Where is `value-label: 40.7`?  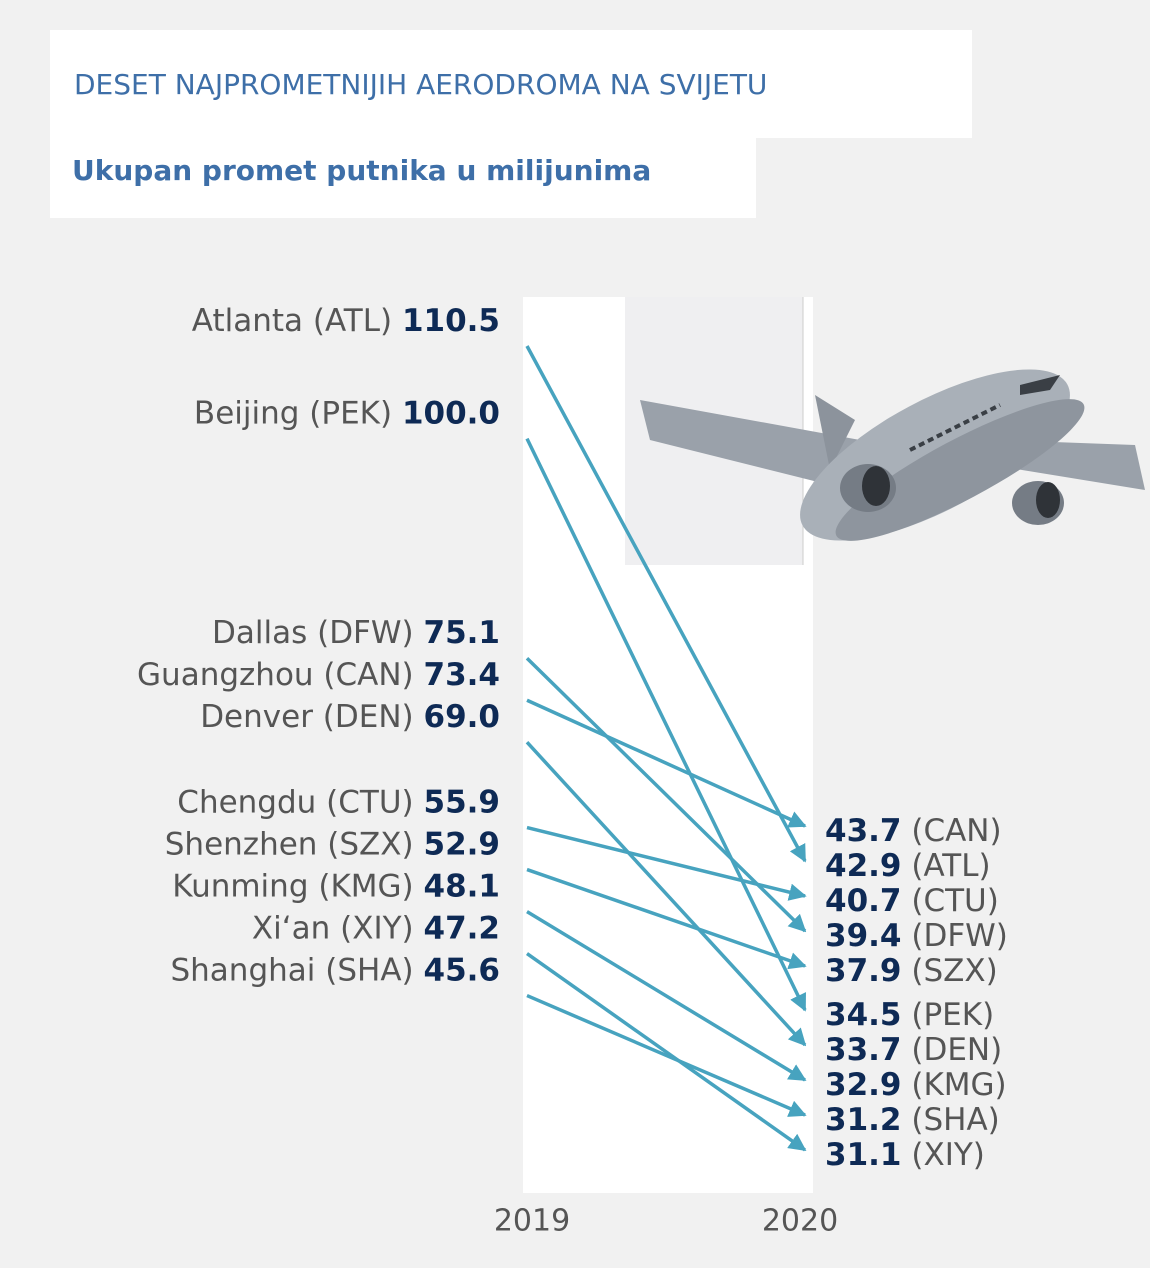
value-label: 40.7 is located at coordinates (863, 901).